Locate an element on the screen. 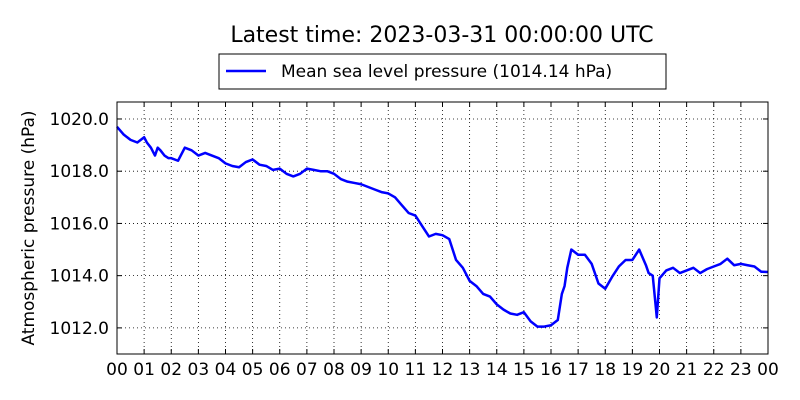 Image resolution: width=800 pixels, height=400 pixels. legend: Mean sea level pressure (1014.14 hPa) is located at coordinates (442, 71).